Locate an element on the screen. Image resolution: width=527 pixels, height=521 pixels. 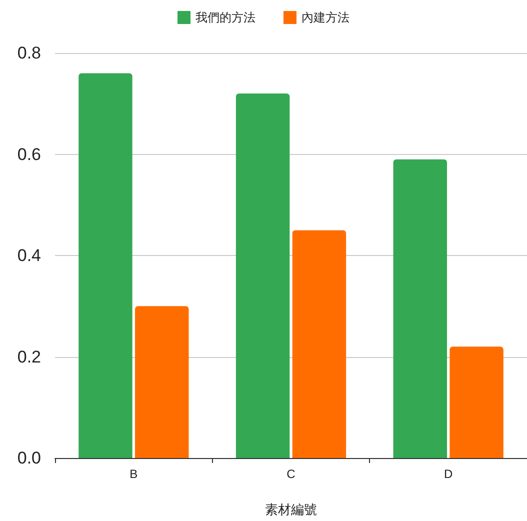
legend-label: 我們的方法 is located at coordinates (226, 17).